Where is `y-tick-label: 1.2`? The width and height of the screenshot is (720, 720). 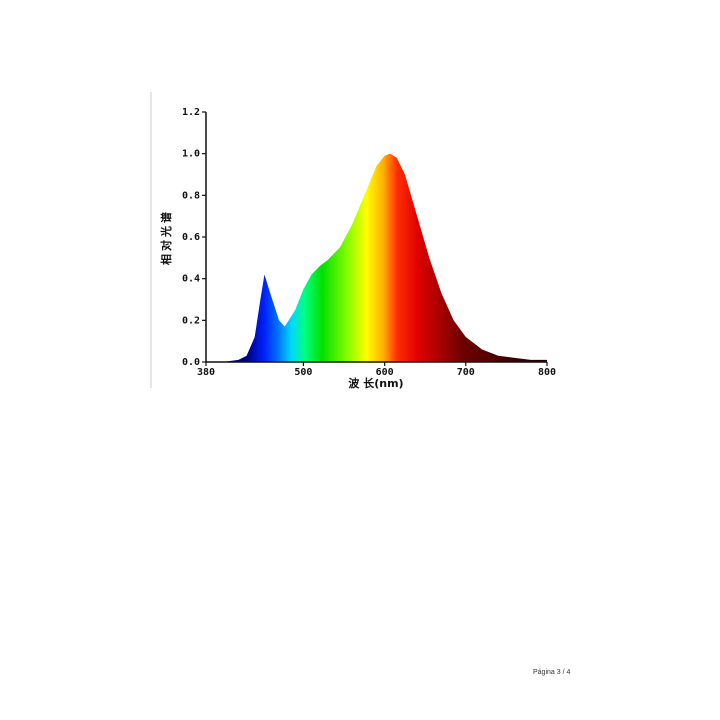 y-tick-label: 1.2 is located at coordinates (191, 112).